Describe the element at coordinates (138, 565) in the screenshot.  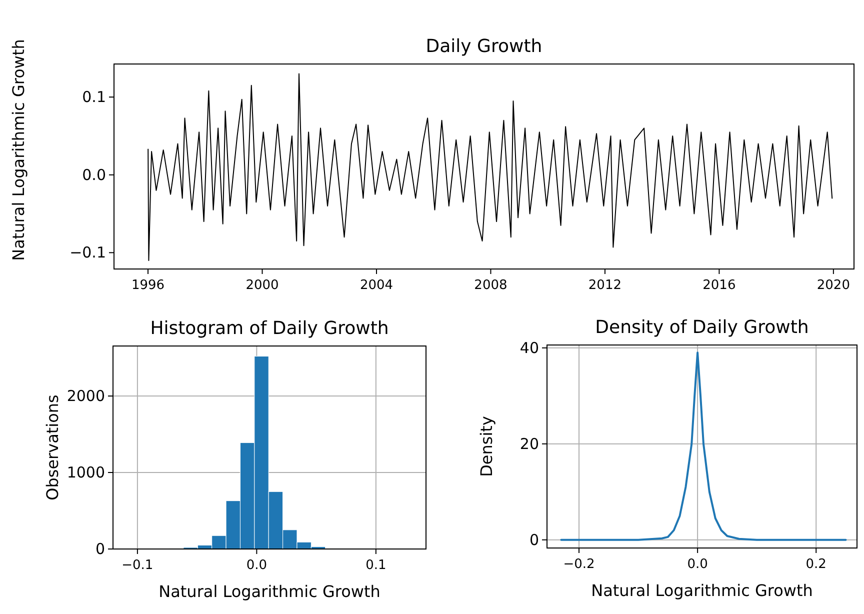
I see `x-tick-label: −0.1` at that location.